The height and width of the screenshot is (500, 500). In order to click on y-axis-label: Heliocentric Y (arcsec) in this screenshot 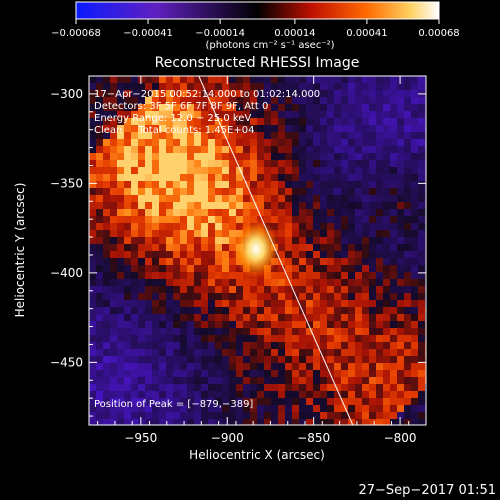, I will do `click(20, 250)`.